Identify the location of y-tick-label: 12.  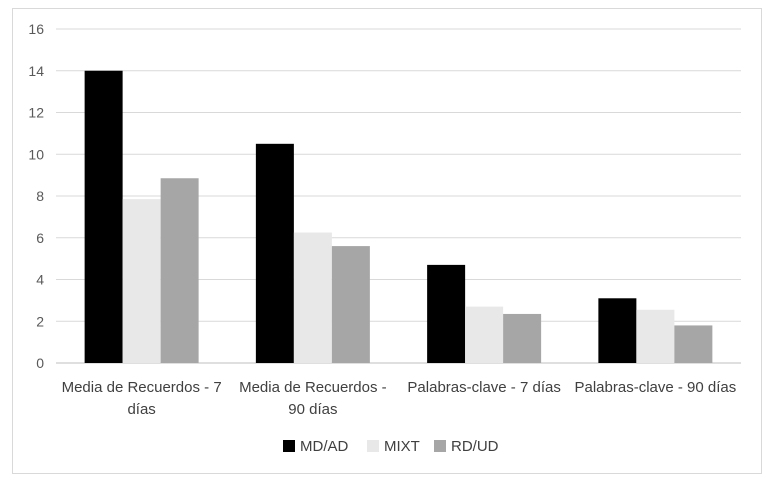
(36, 113).